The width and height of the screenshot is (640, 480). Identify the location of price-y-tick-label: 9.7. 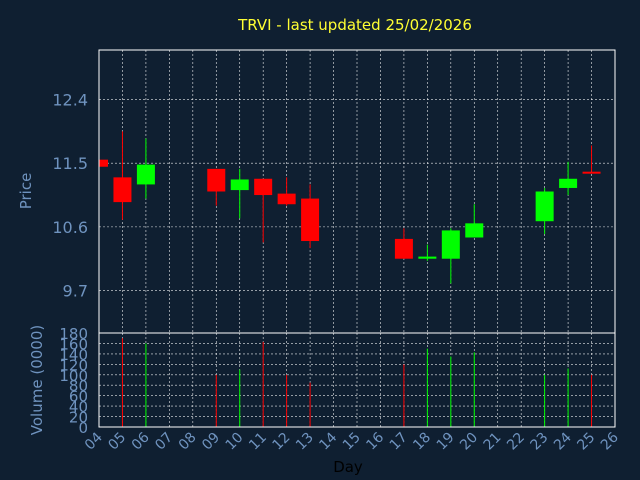
(75, 291).